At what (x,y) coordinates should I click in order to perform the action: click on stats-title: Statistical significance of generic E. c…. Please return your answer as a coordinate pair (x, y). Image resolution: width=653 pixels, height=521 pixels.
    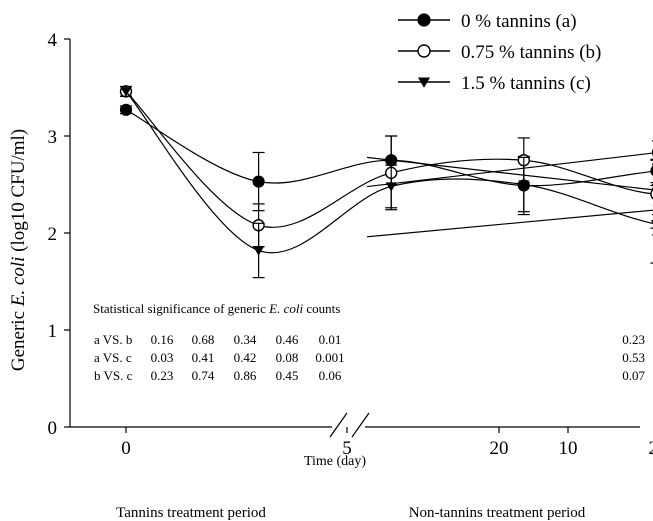
    Looking at the image, I should click on (216, 308).